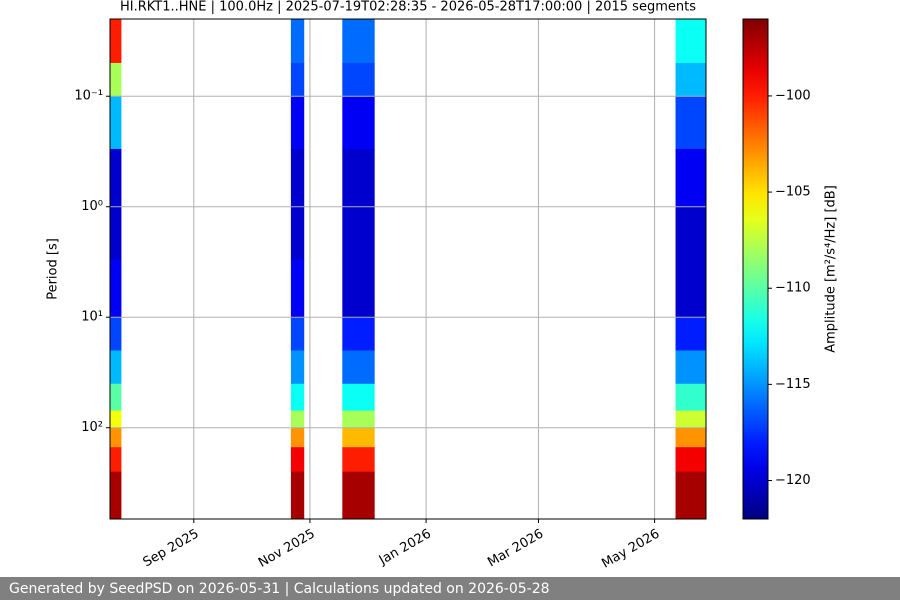 The height and width of the screenshot is (600, 900). I want to click on x-tick-label: Mar 2026, so click(515, 549).